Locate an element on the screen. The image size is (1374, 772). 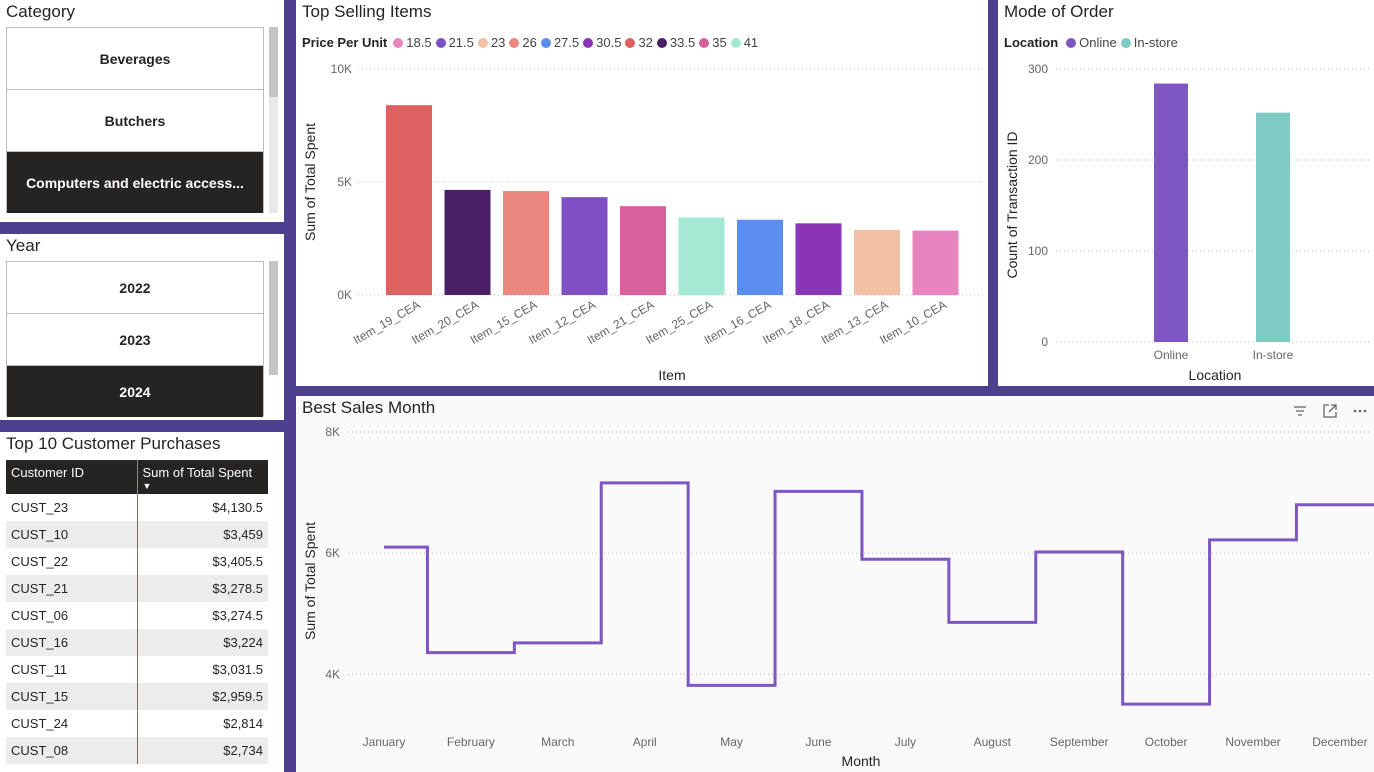
slicer-item-beverages: Beverages is located at coordinates (135, 59).